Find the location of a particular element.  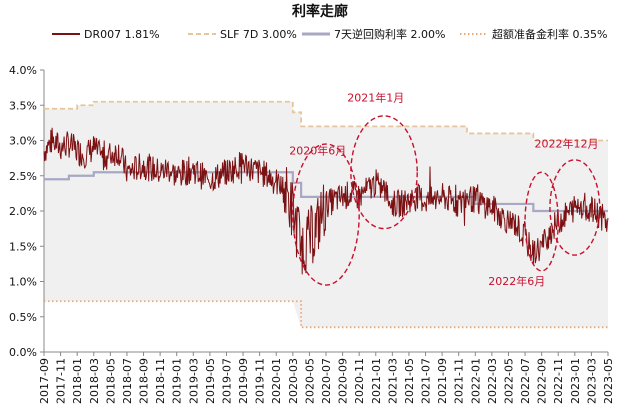

x-tick-label: 2017-09 is located at coordinates (44, 381).